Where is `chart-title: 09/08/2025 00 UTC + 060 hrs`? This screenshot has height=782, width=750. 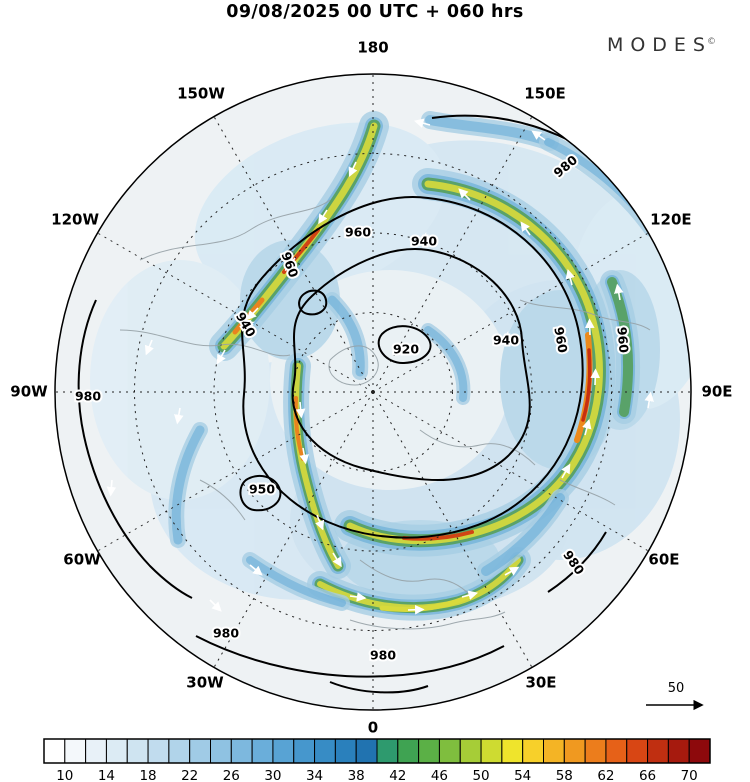
chart-title: 09/08/2025 00 UTC + 060 hrs is located at coordinates (375, 12).